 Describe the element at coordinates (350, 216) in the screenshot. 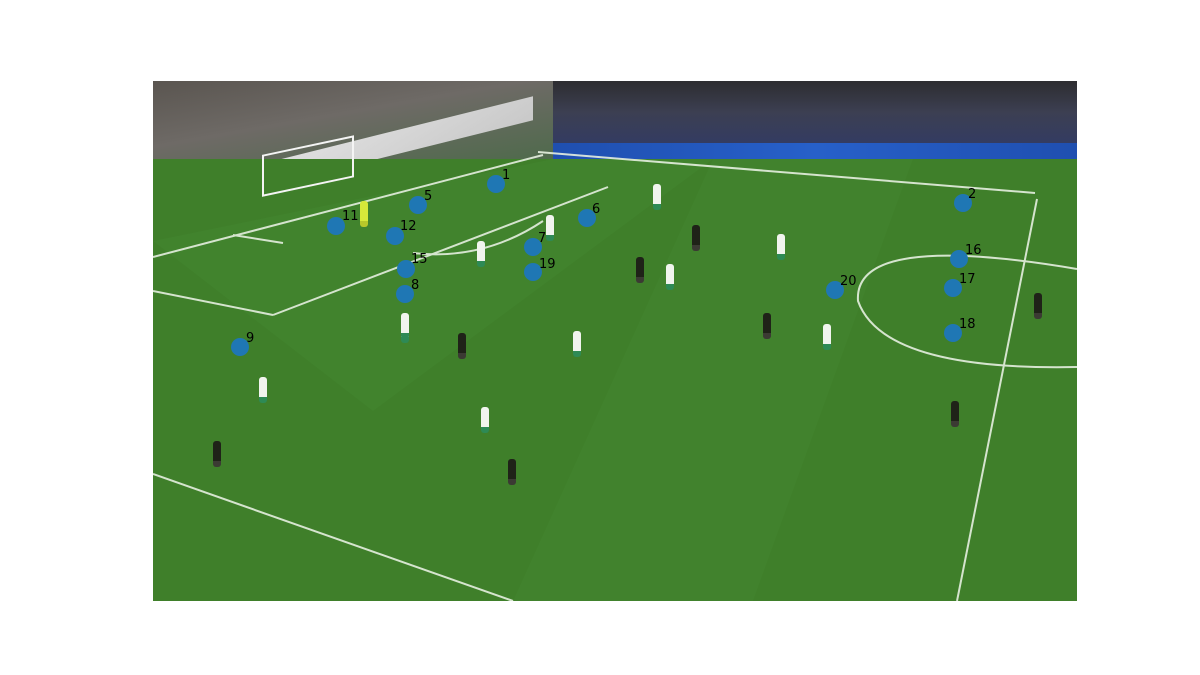

I see `marker-label-11: 11` at that location.